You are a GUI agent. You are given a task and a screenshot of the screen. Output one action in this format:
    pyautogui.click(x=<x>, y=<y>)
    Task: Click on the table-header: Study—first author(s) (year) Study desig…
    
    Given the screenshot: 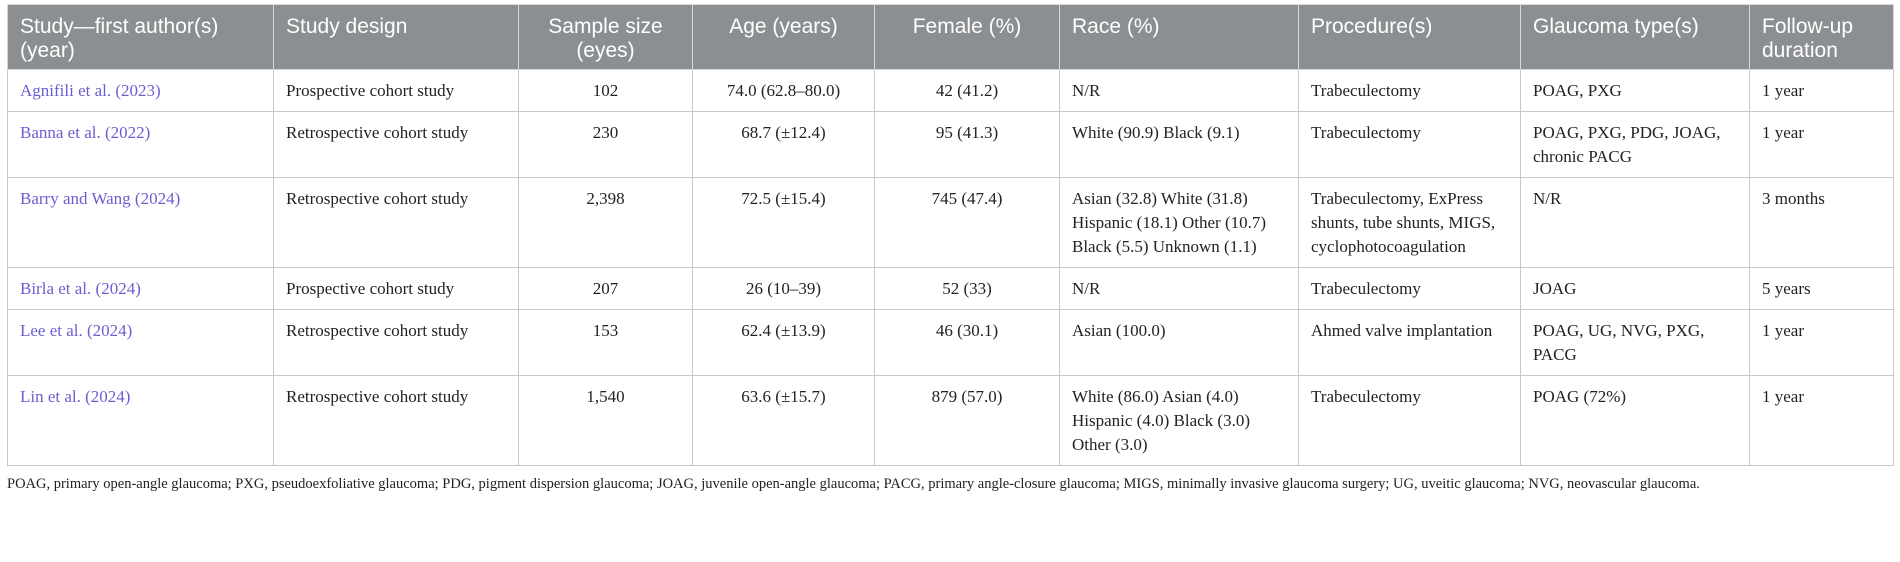 What is the action you would take?
    pyautogui.click(x=950, y=37)
    